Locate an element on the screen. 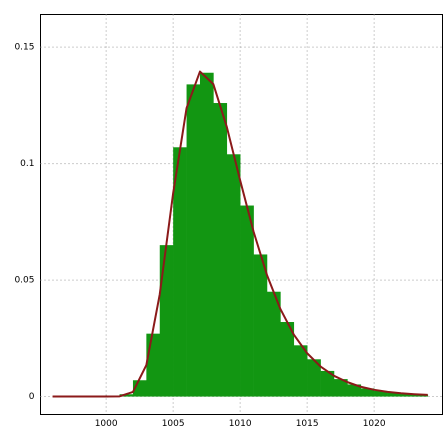 The image size is (448, 448). x-tick-label: 1015 is located at coordinates (307, 424).